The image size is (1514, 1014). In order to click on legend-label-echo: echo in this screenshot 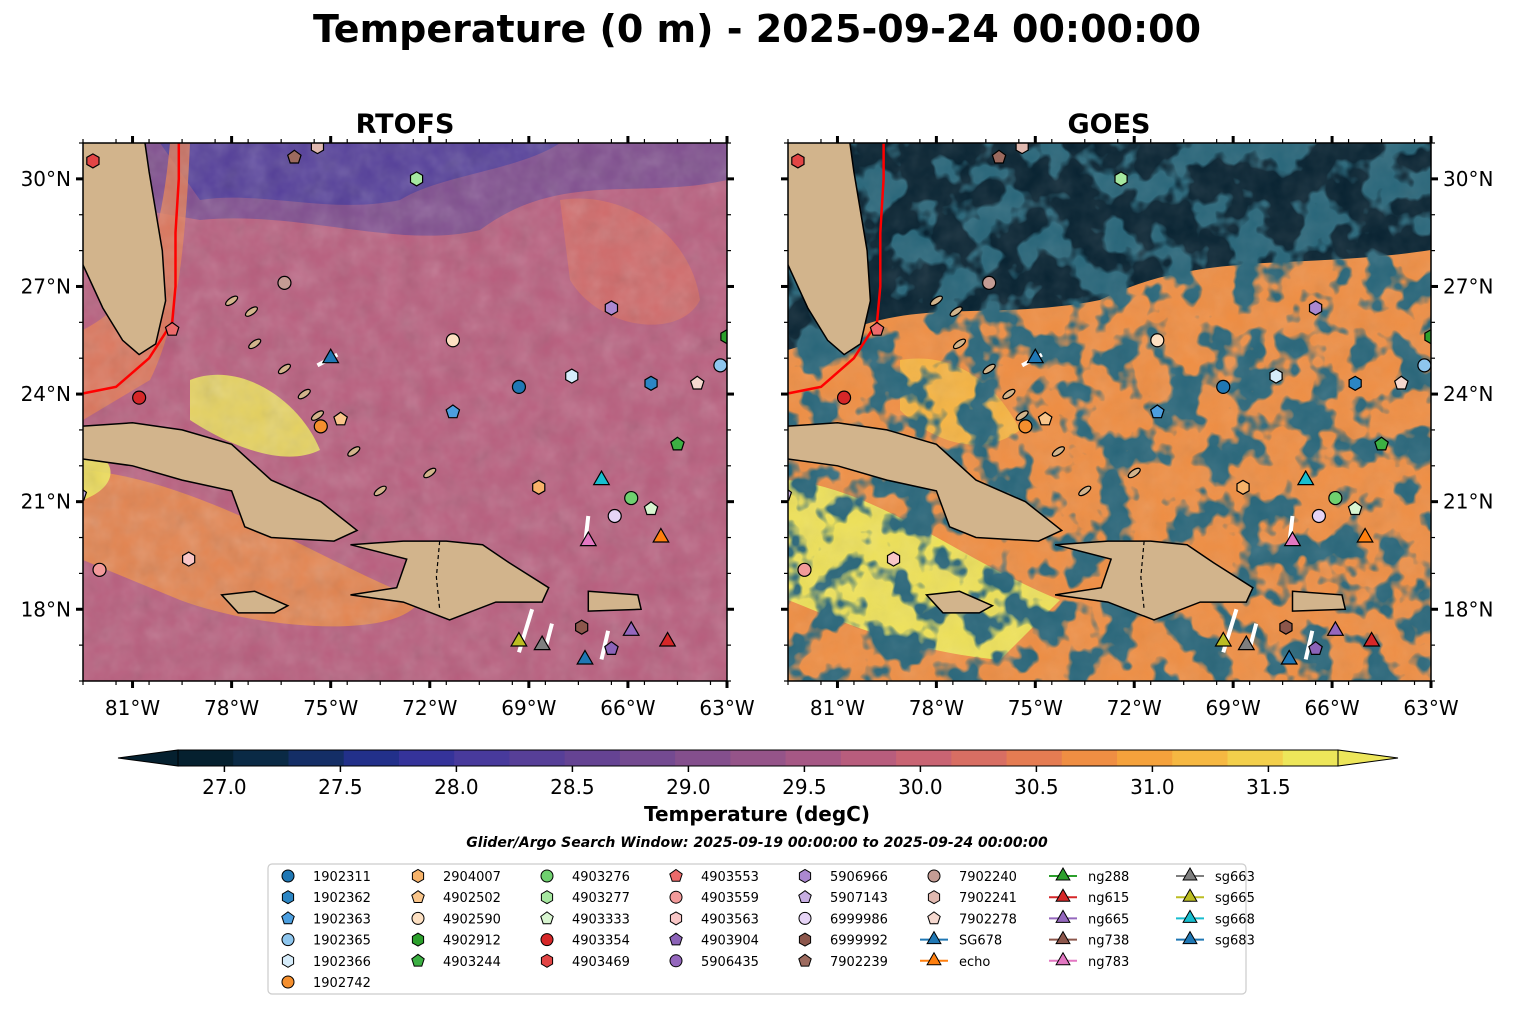, I will do `click(974, 962)`.